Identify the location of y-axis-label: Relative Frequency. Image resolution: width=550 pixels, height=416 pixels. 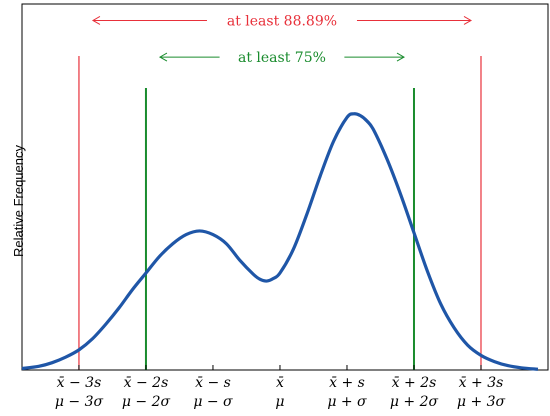
(18, 201).